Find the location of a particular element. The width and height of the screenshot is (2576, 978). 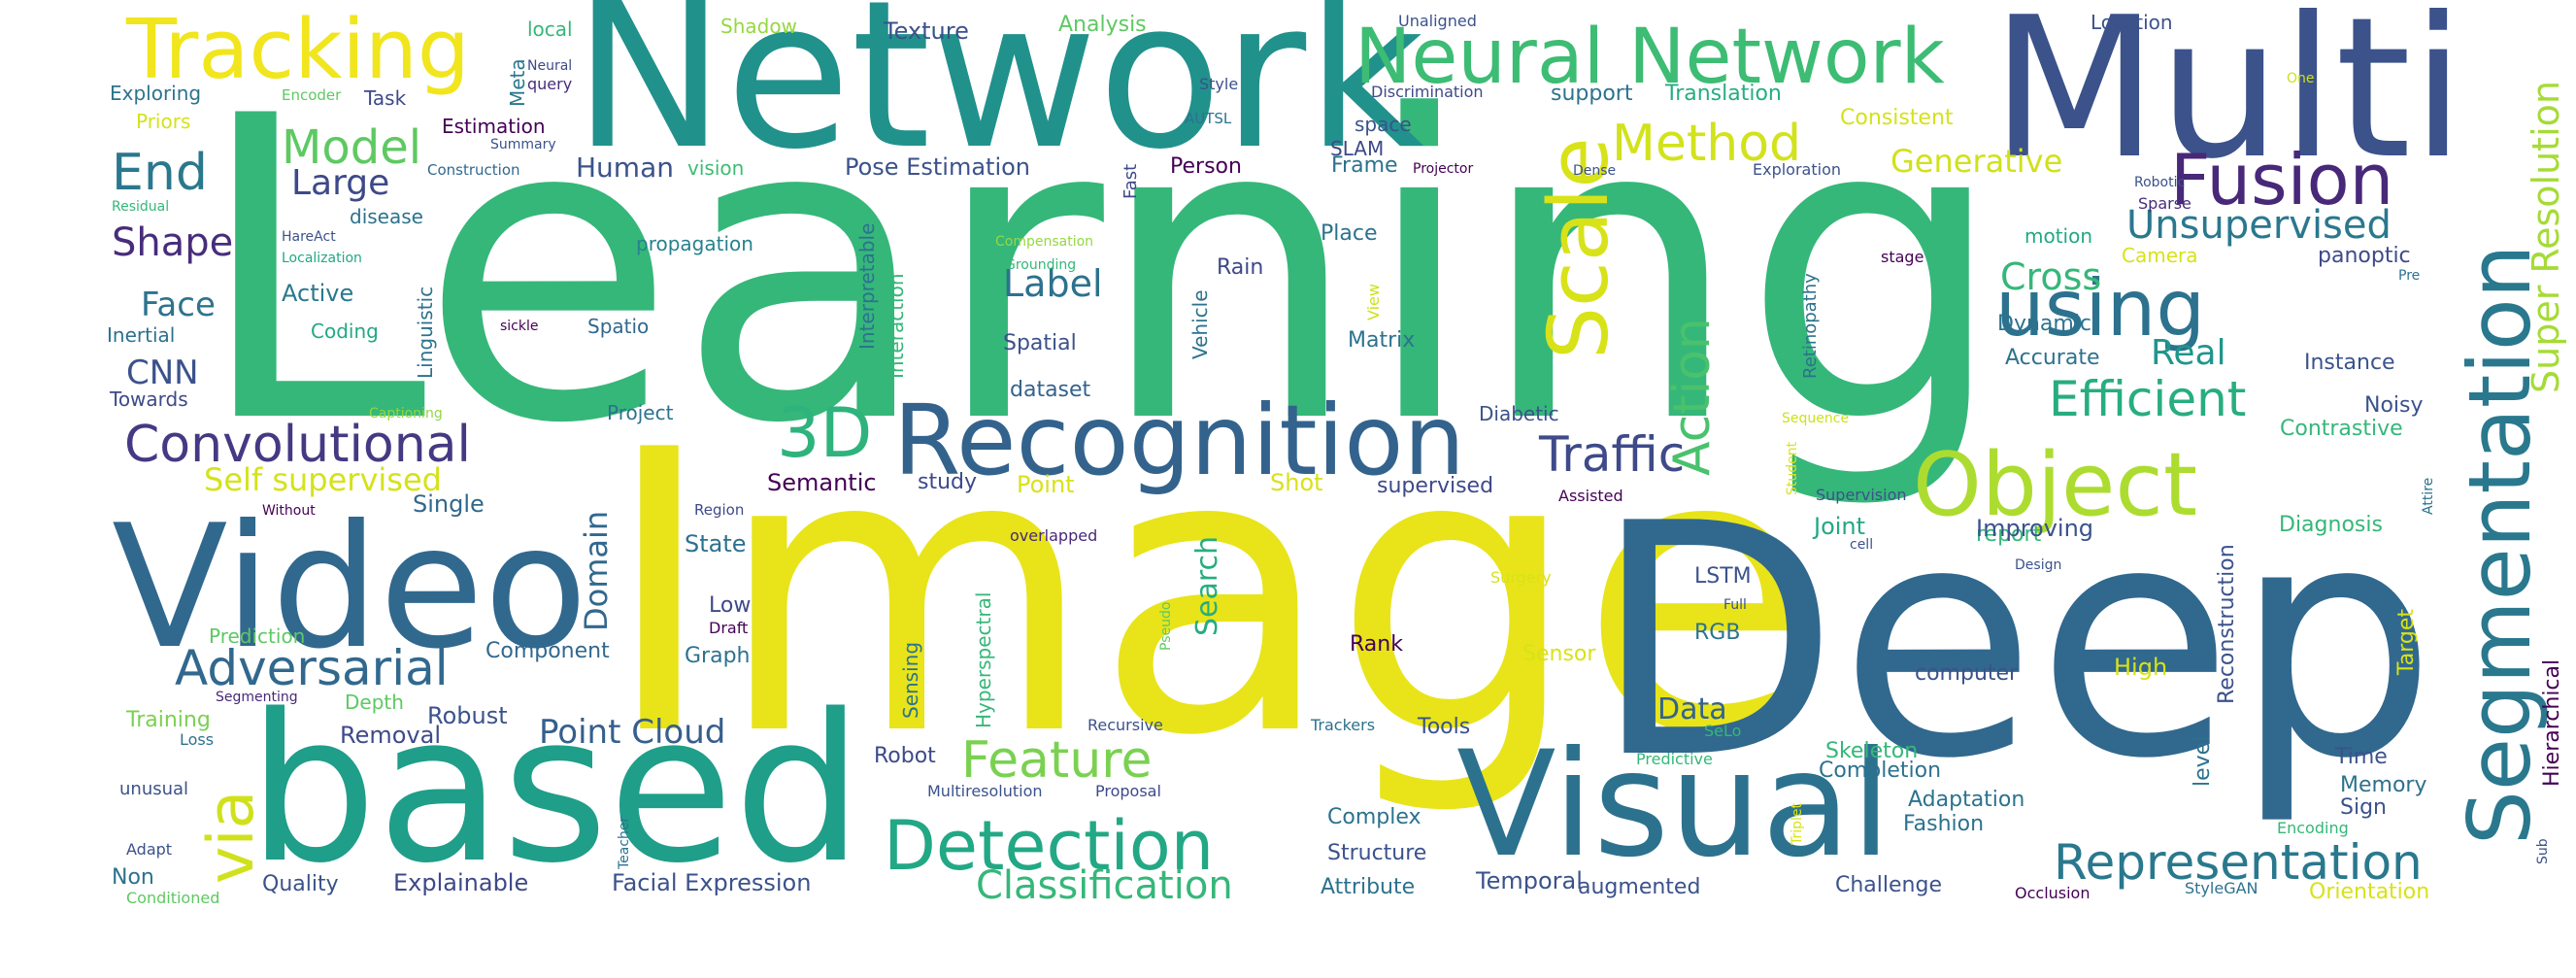

word-camera: Camera is located at coordinates (2160, 255).